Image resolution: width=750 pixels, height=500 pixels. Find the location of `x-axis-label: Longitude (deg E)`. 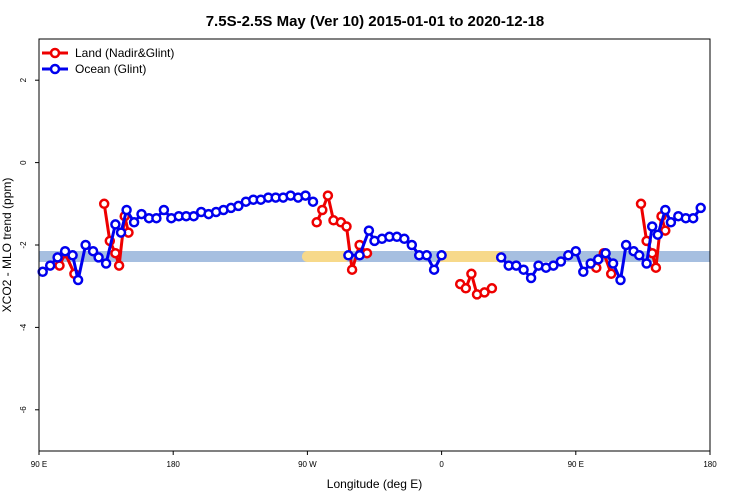

x-axis-label: Longitude (deg E) is located at coordinates (374, 484).